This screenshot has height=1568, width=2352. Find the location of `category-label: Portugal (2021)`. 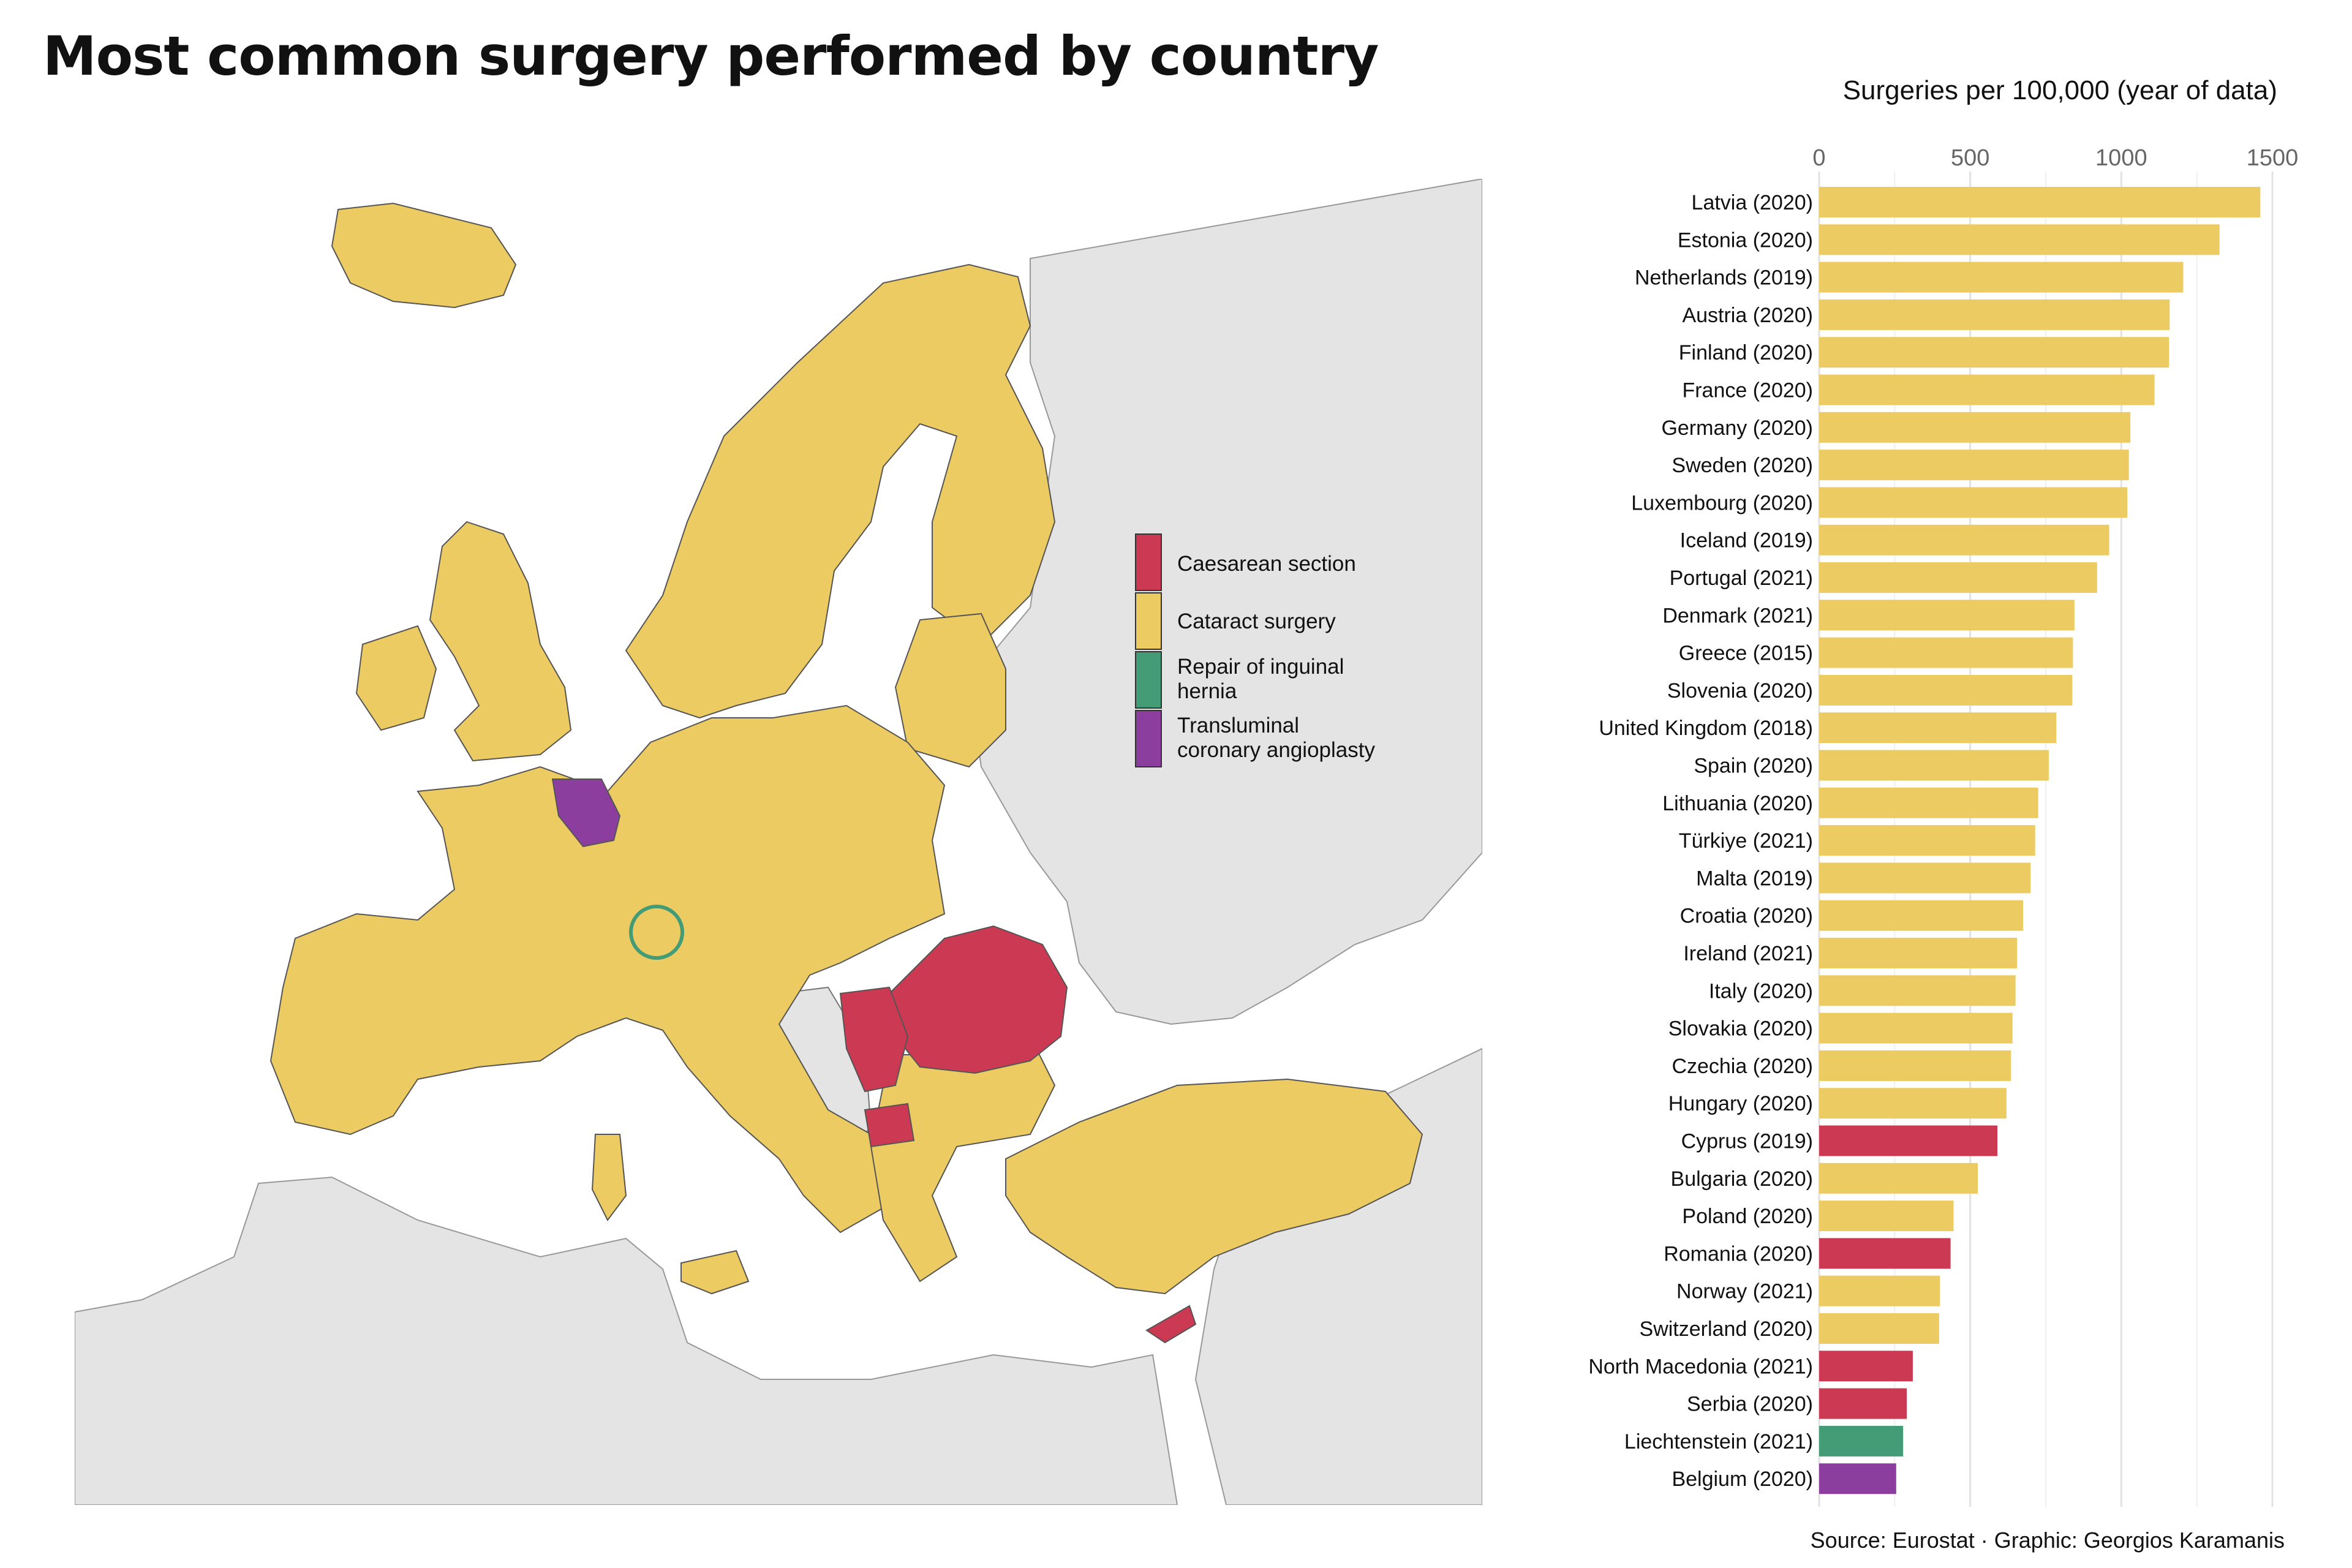

category-label: Portugal (2021) is located at coordinates (1742, 578).